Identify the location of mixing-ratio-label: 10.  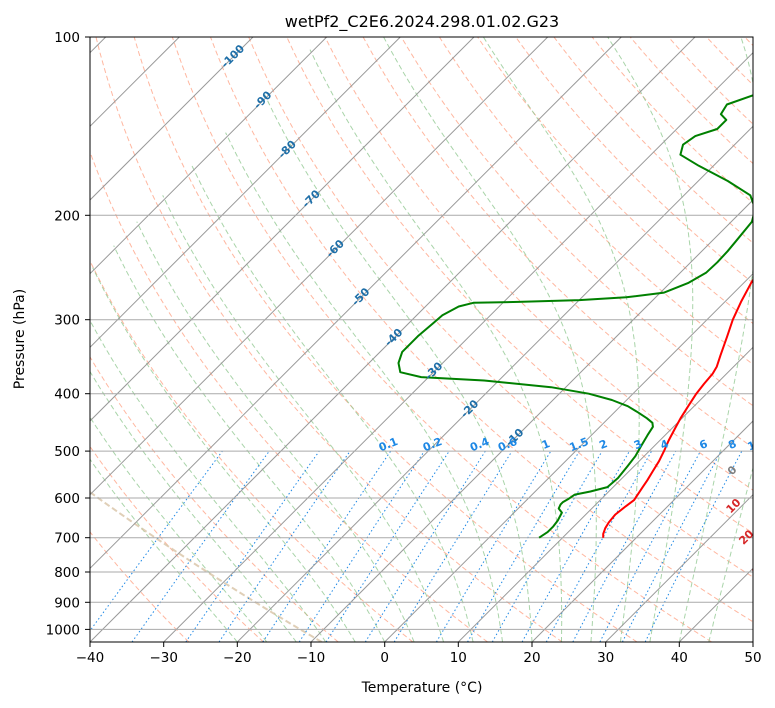
(755, 445).